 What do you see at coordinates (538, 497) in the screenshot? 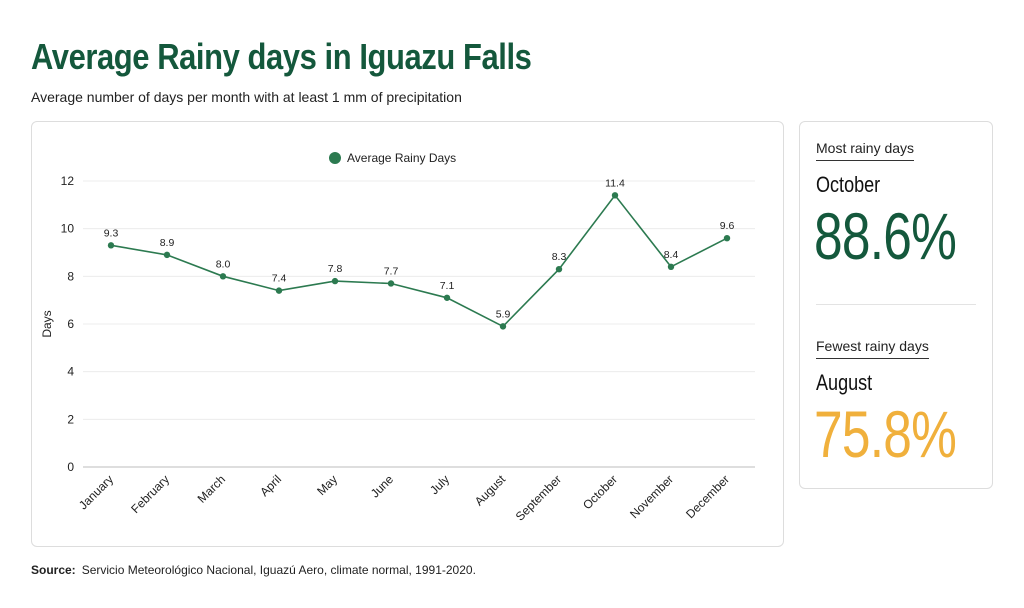
I see `x-tick-label: September` at bounding box center [538, 497].